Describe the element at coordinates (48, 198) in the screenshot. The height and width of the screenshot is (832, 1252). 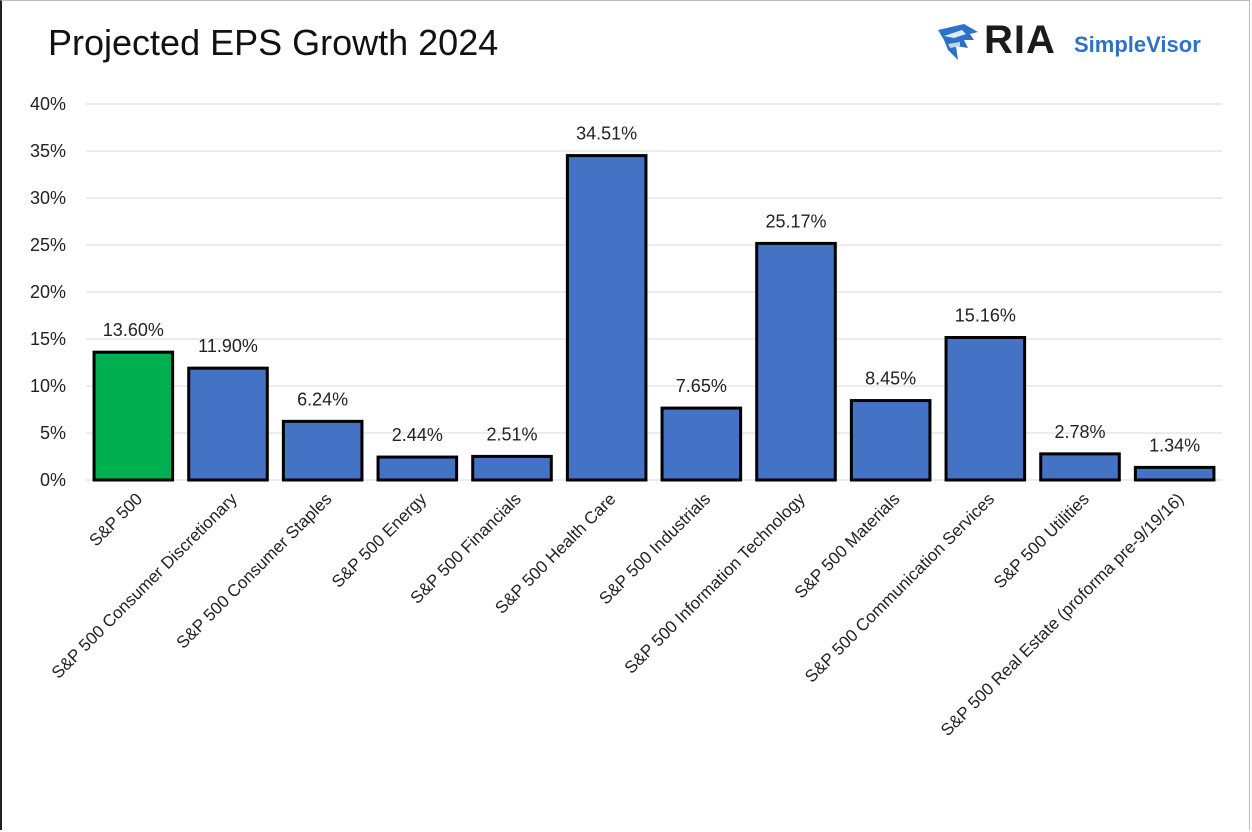
I see `y-tick-label: 30%` at that location.